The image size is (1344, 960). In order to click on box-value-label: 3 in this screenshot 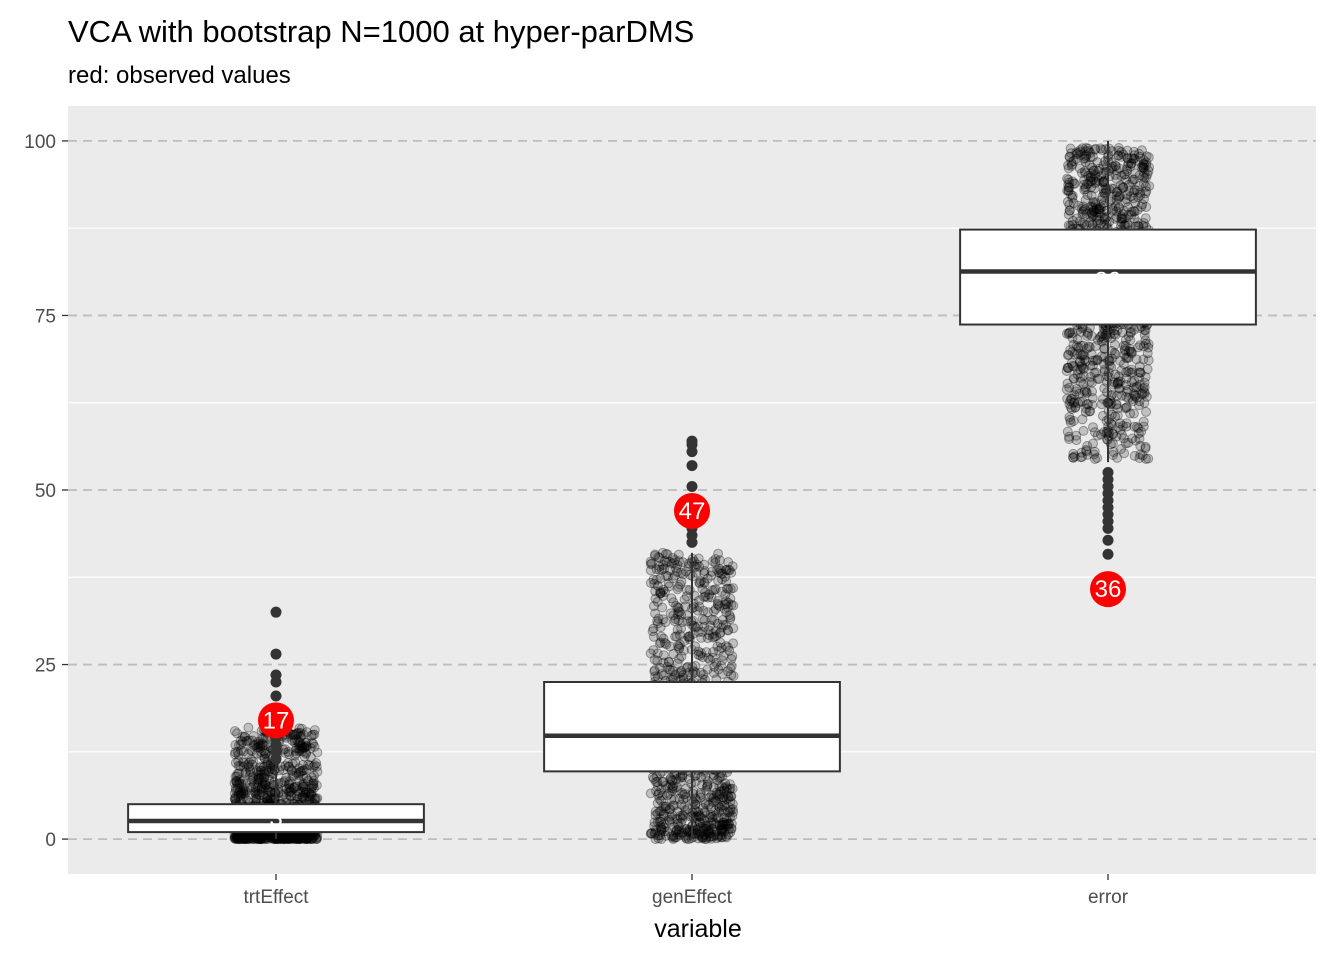, I will do `click(275, 818)`.